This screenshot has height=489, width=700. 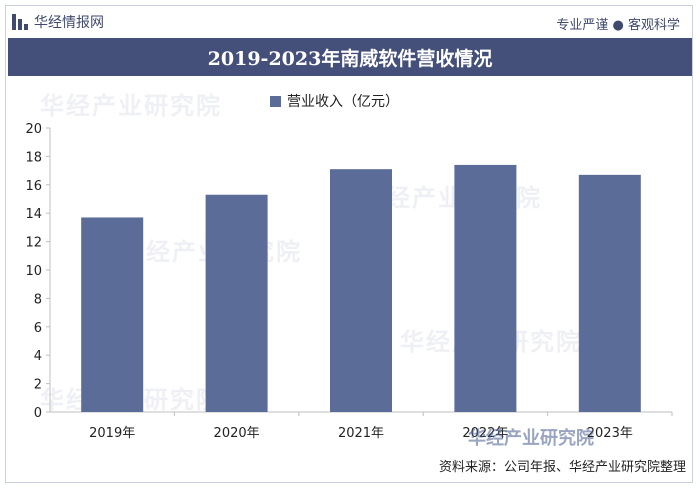 I want to click on x-tick-label: 2019年, so click(x=112, y=433).